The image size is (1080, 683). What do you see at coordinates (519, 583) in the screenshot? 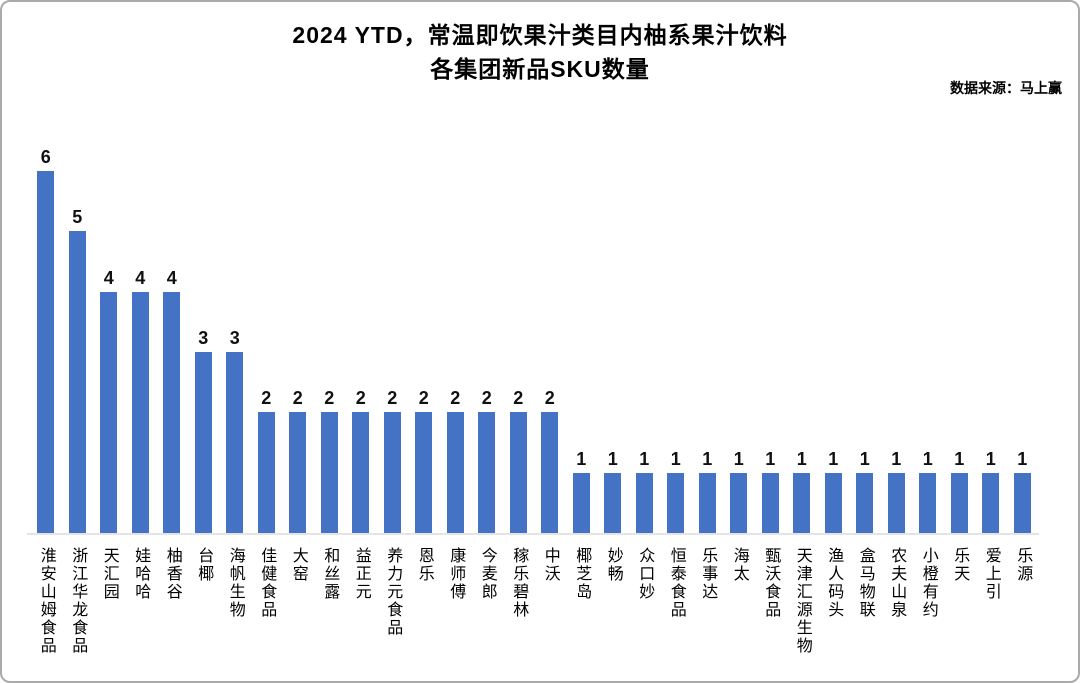
I see `category-label: 稼乐碧林` at bounding box center [519, 583].